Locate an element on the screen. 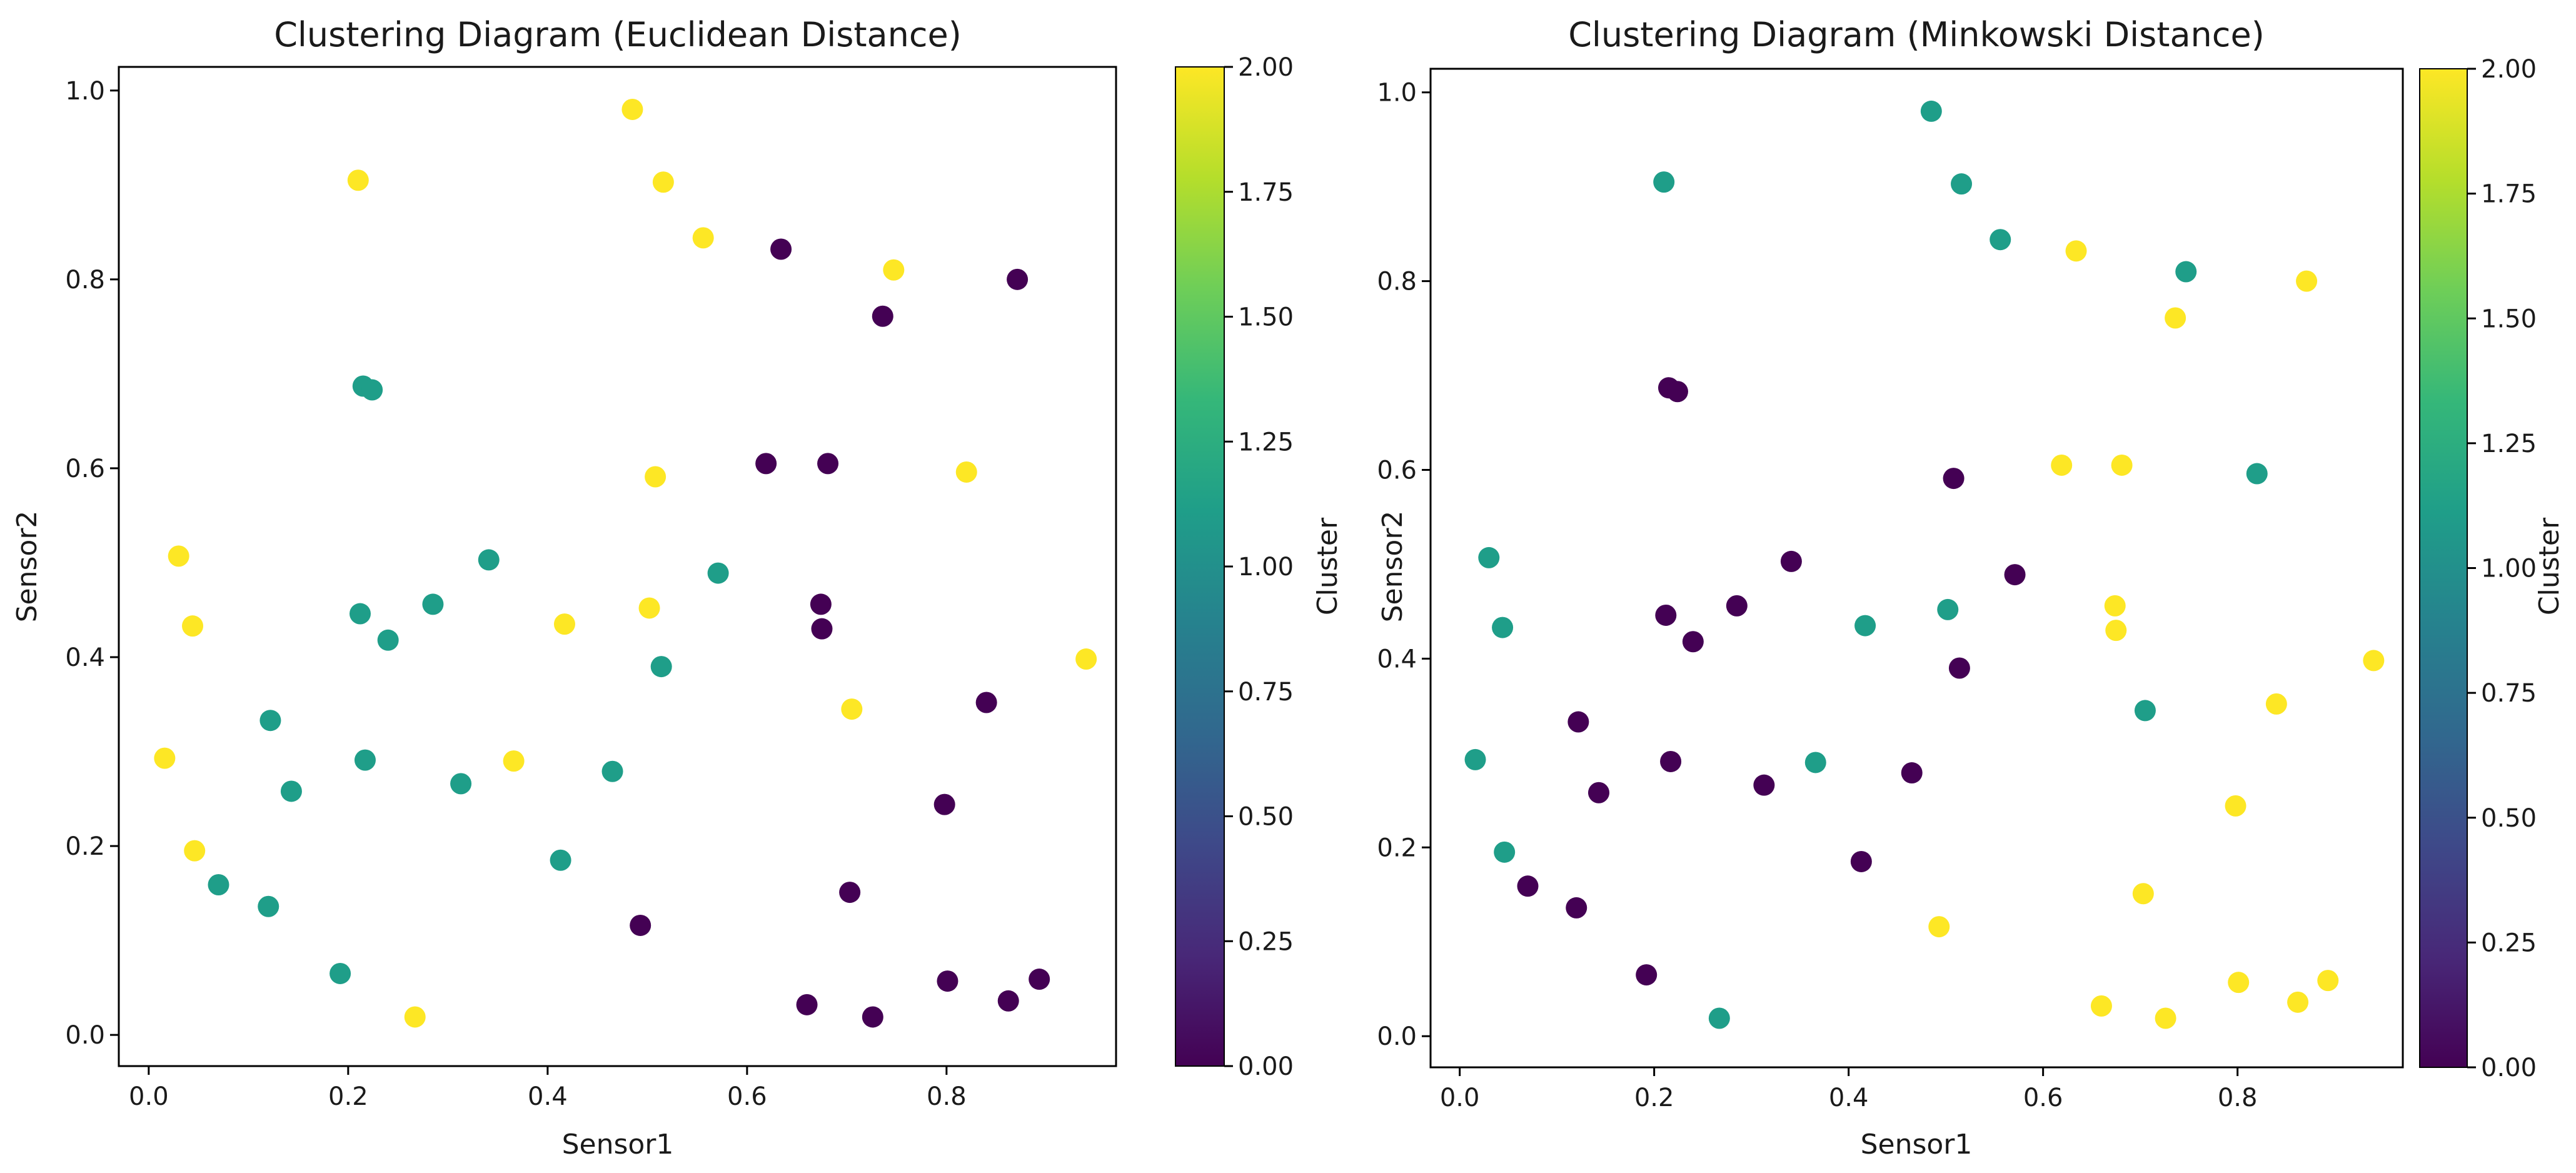 This screenshot has width=2576, height=1173. x-axis-ticks: 0.0 0.2 0.4 0.6 0.8 is located at coordinates (1849, 1090).